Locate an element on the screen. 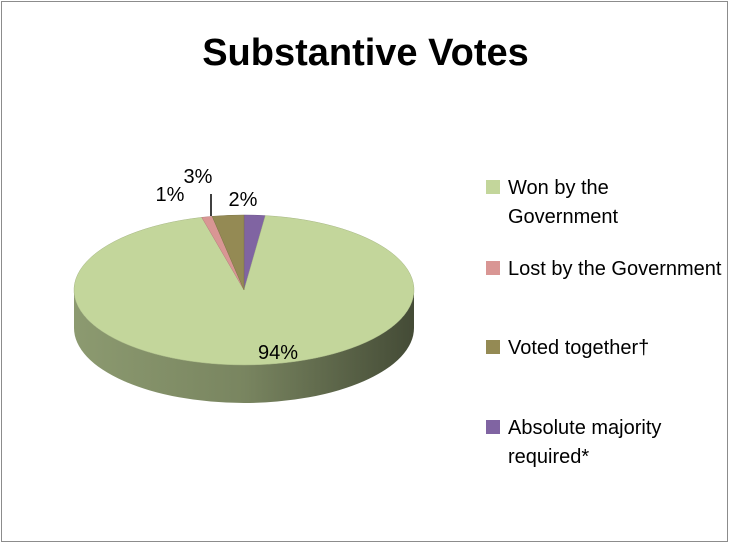 This screenshot has height=544, width=731. legend-swatch-absolute-majority is located at coordinates (493, 427).